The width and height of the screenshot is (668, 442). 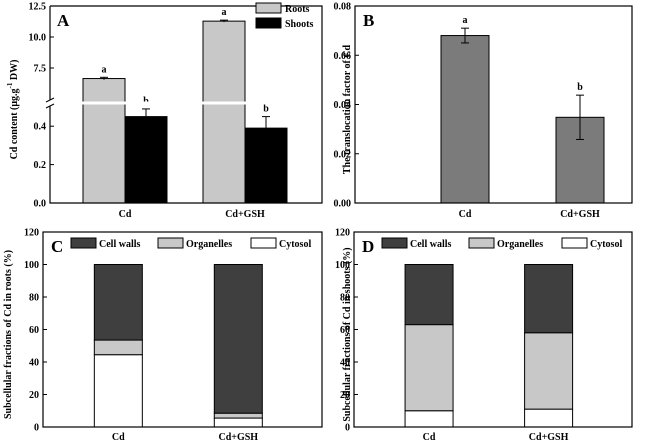 What do you see at coordinates (40, 69) in the screenshot?
I see `ytick-label-a: 7.5` at bounding box center [40, 69].